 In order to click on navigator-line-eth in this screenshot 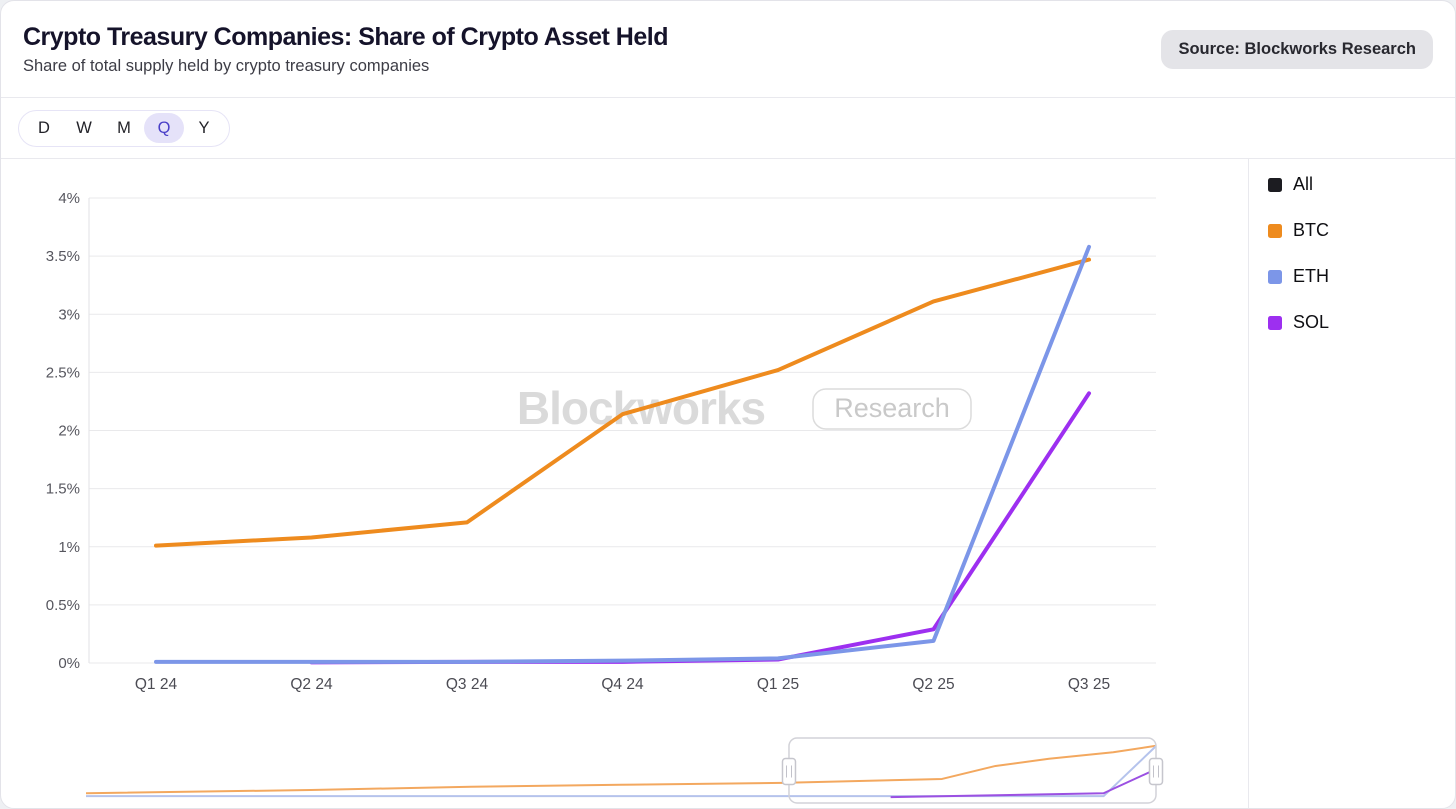, I will do `click(621, 771)`.